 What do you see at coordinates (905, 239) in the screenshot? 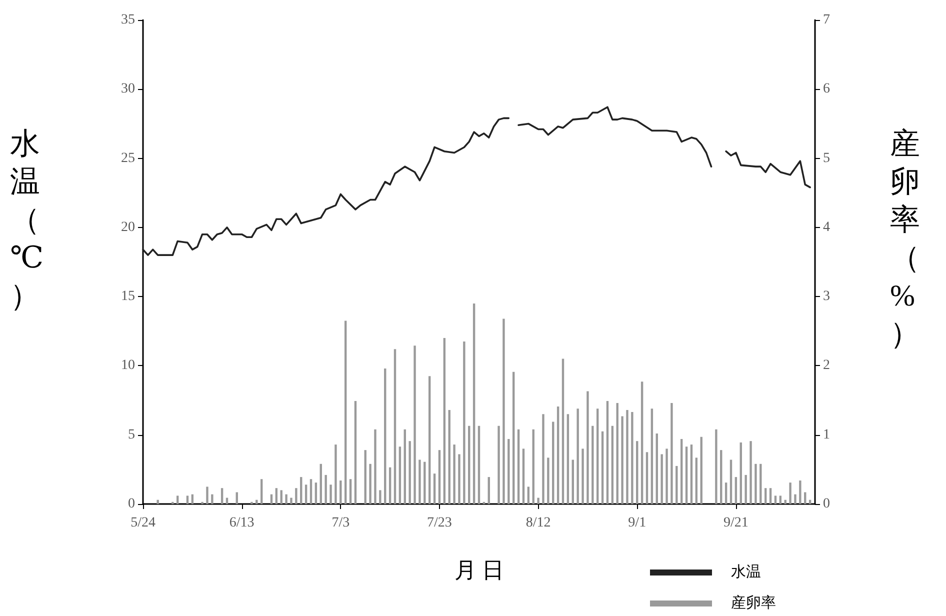
I see `y2-axis-title: 産卵率（%）` at bounding box center [905, 239].